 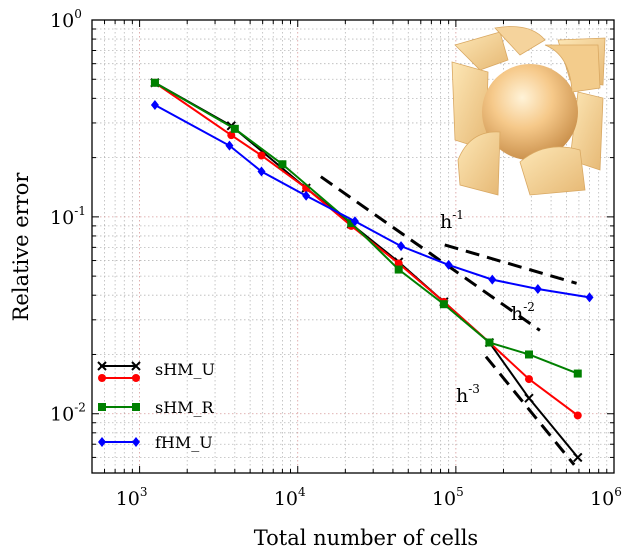 I want to click on x-tick-label: 10⁶, so click(x=606, y=497).